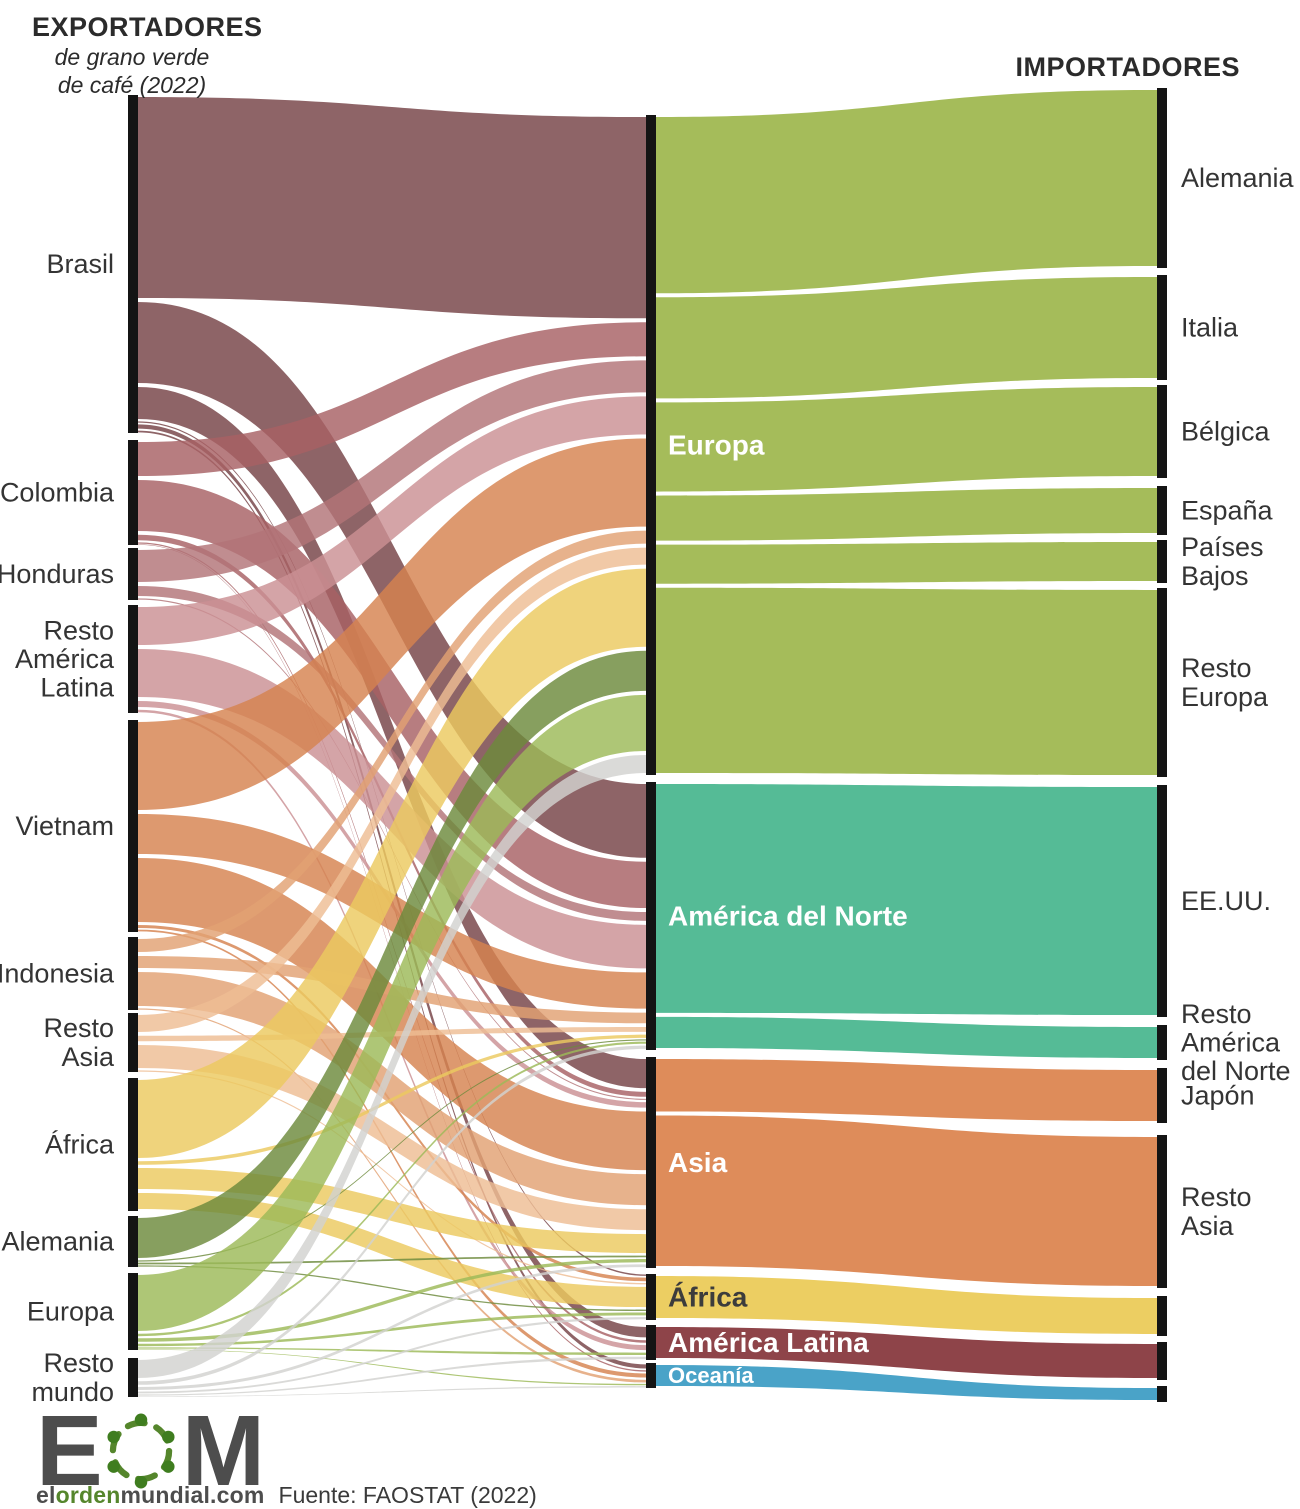  Describe the element at coordinates (906, 1037) in the screenshot. I see `flow-america-del-norte-to-resto-america-norte` at that location.